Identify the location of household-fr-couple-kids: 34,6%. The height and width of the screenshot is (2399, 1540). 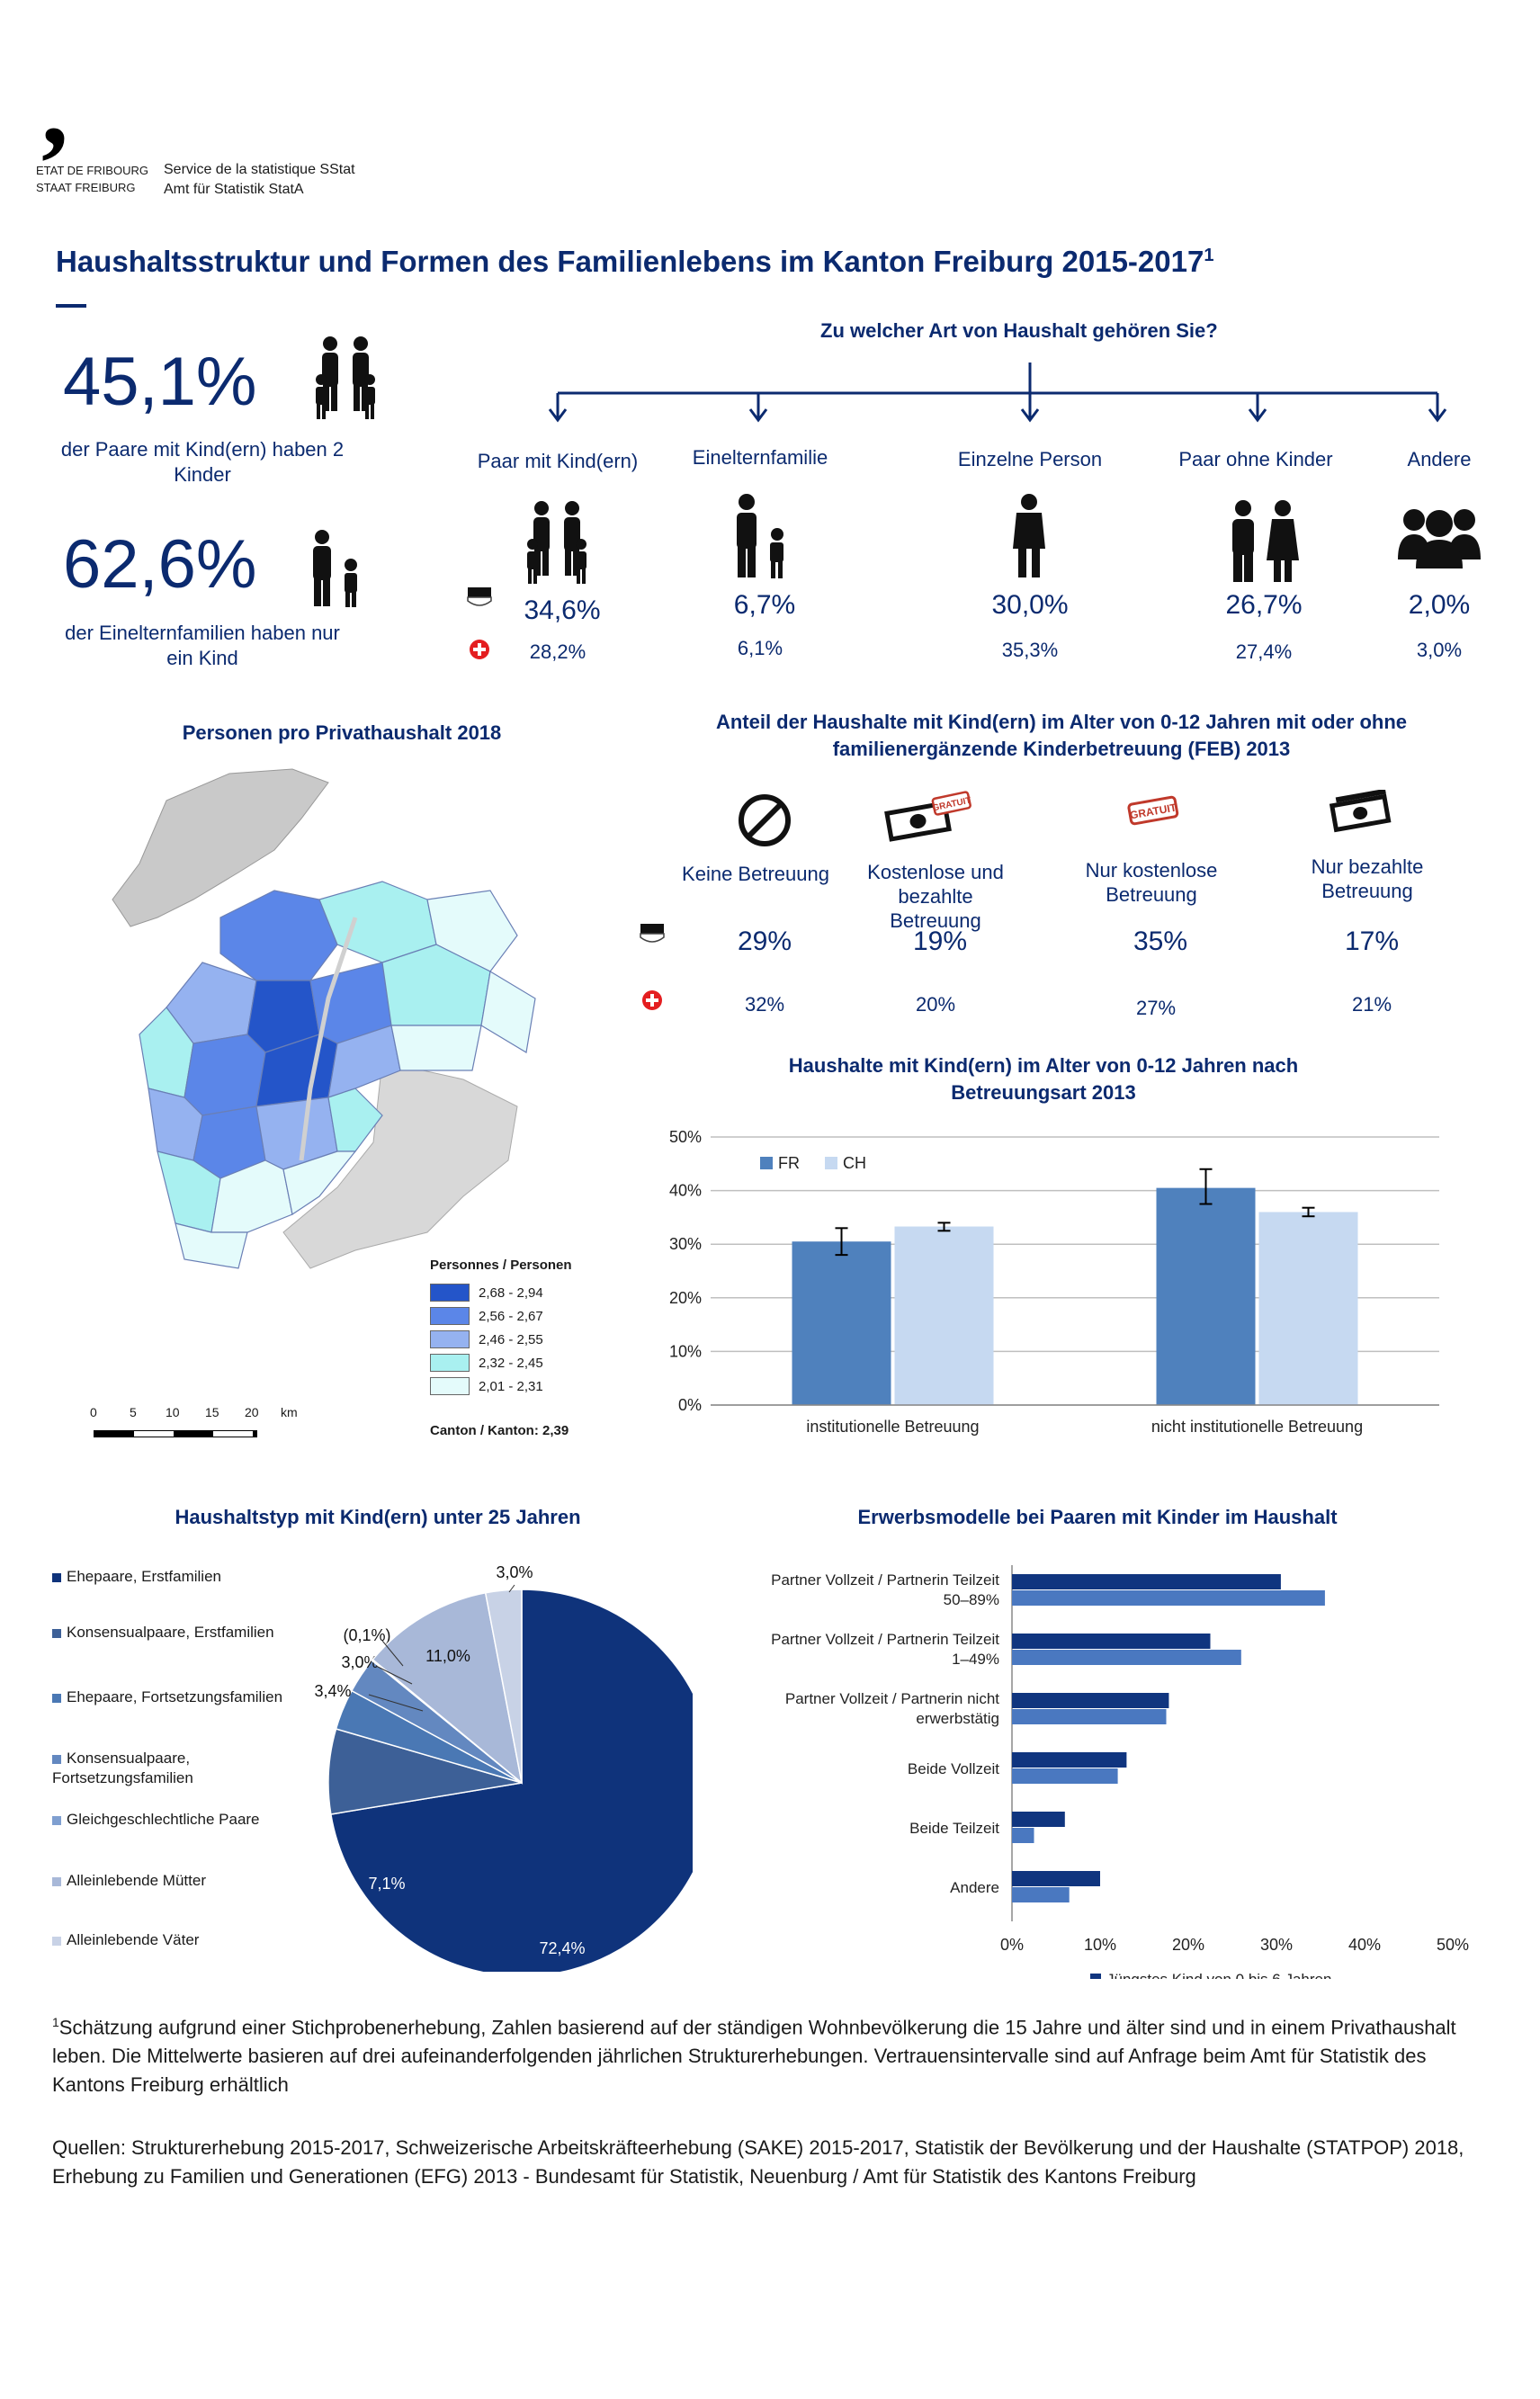
(562, 610).